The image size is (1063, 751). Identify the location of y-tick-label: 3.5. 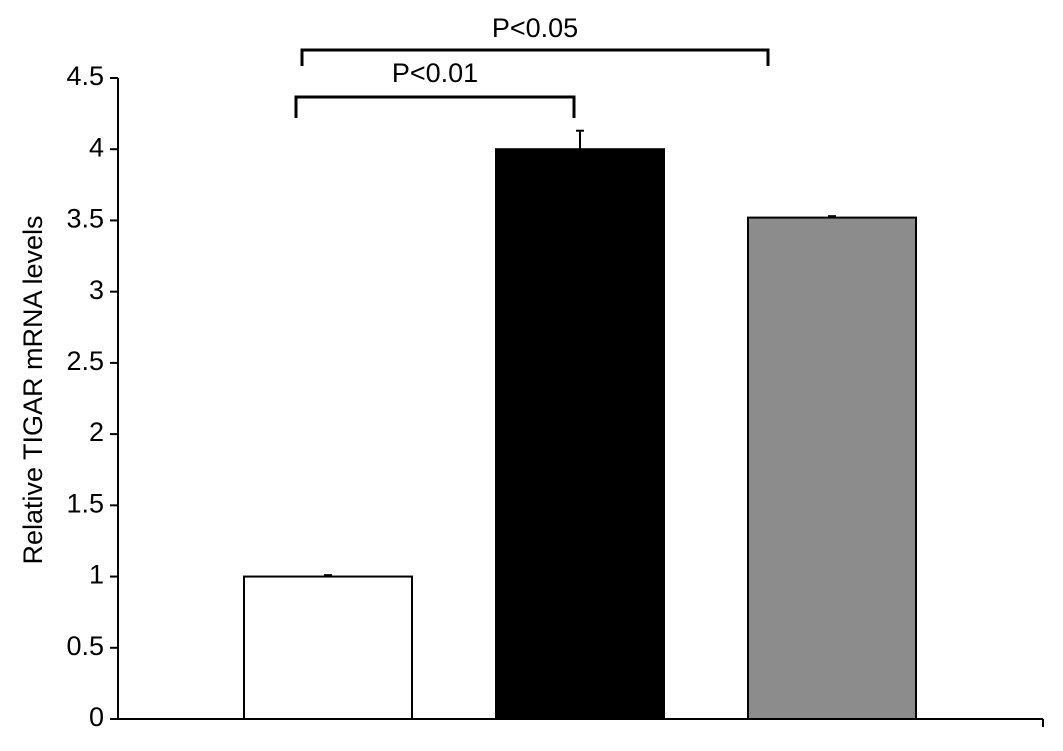
(85, 219).